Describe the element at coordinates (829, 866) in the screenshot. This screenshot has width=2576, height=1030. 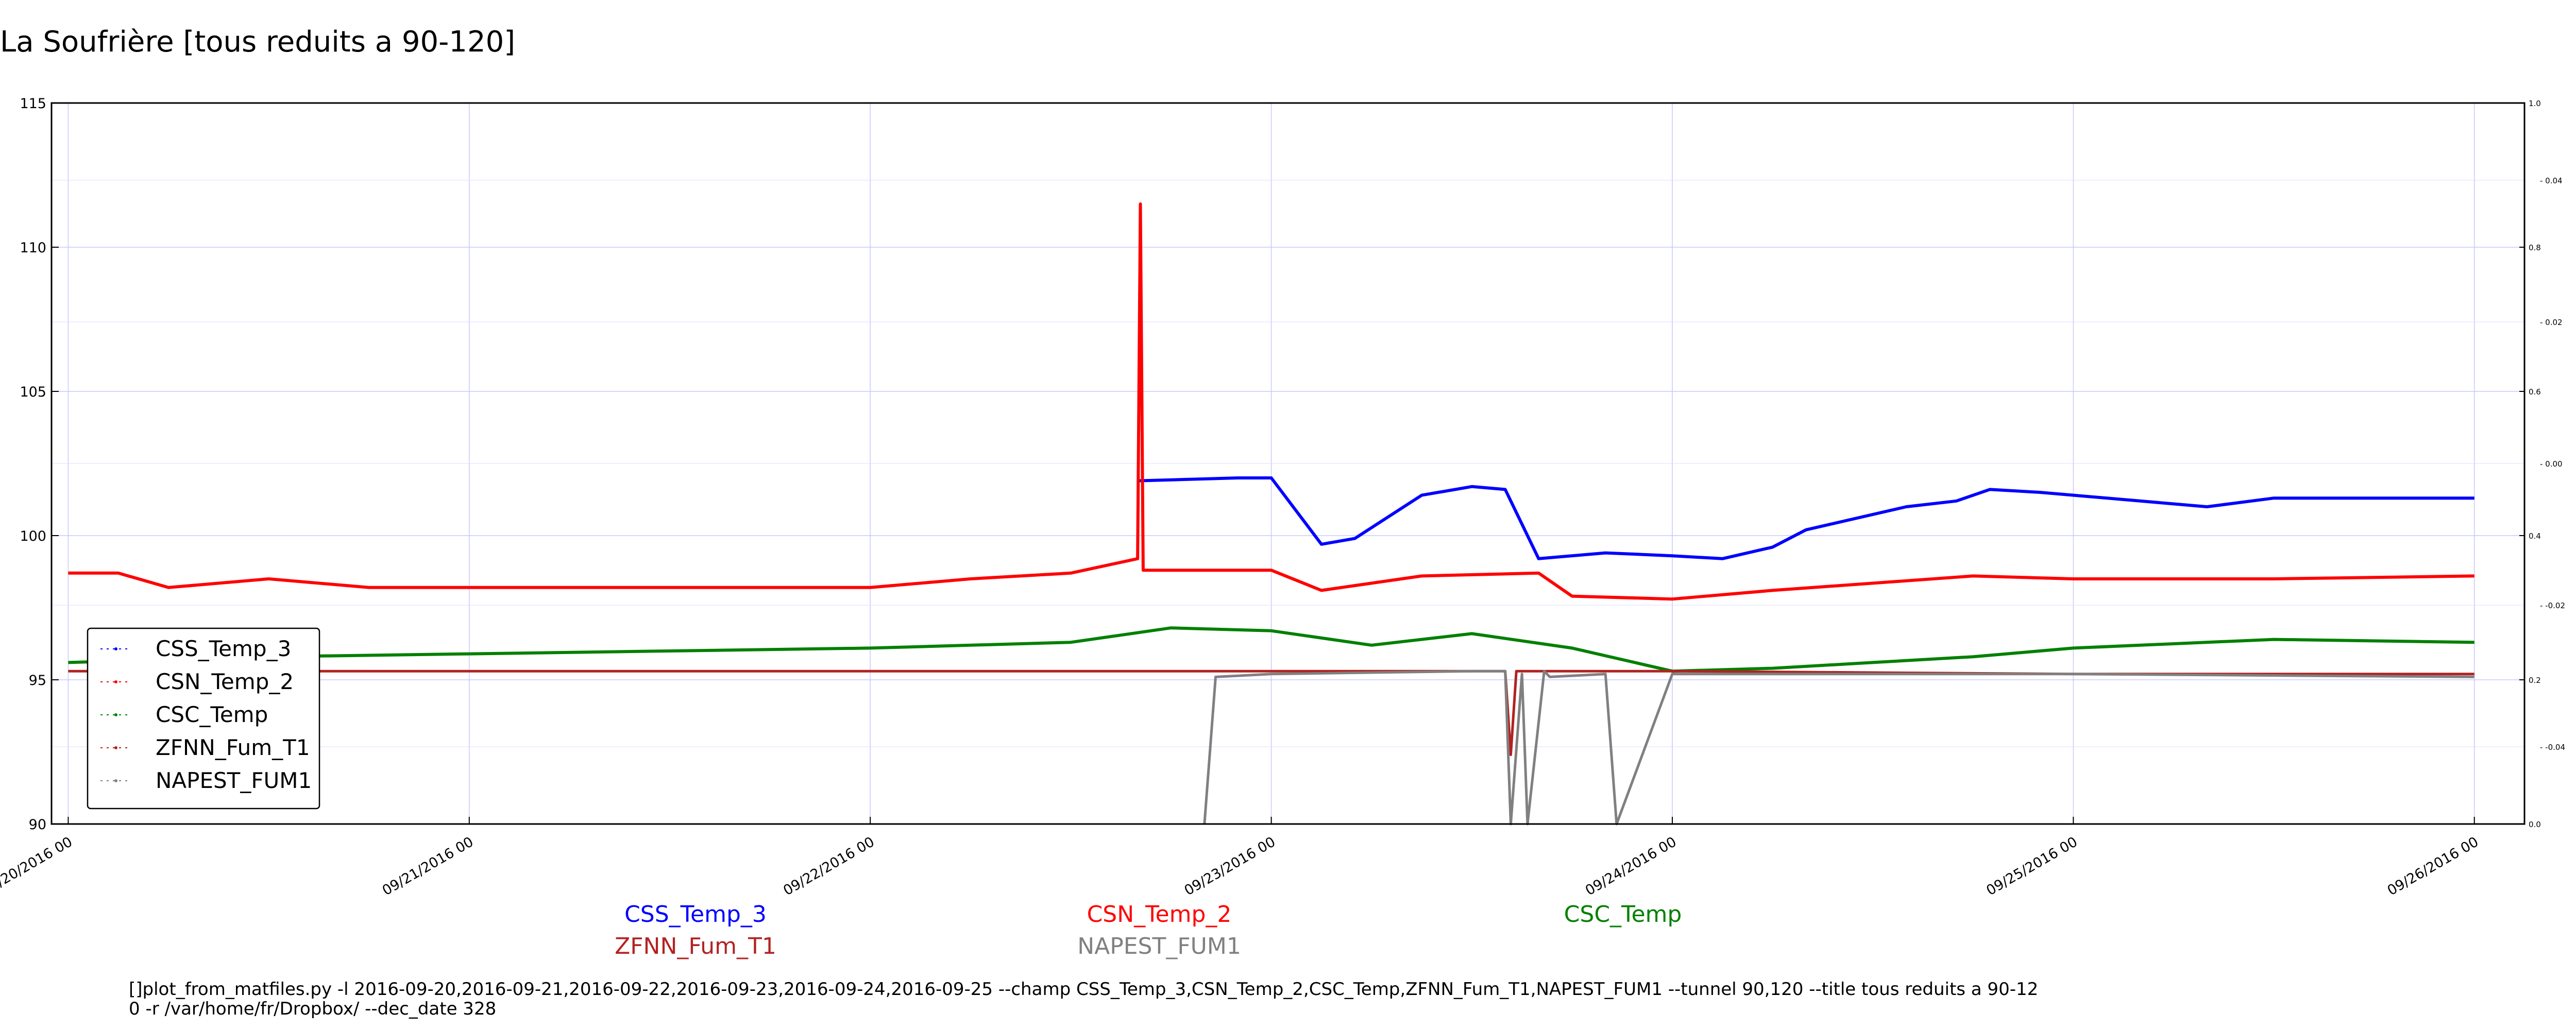
I see `x-tick-label: 09/22/2016 00` at that location.